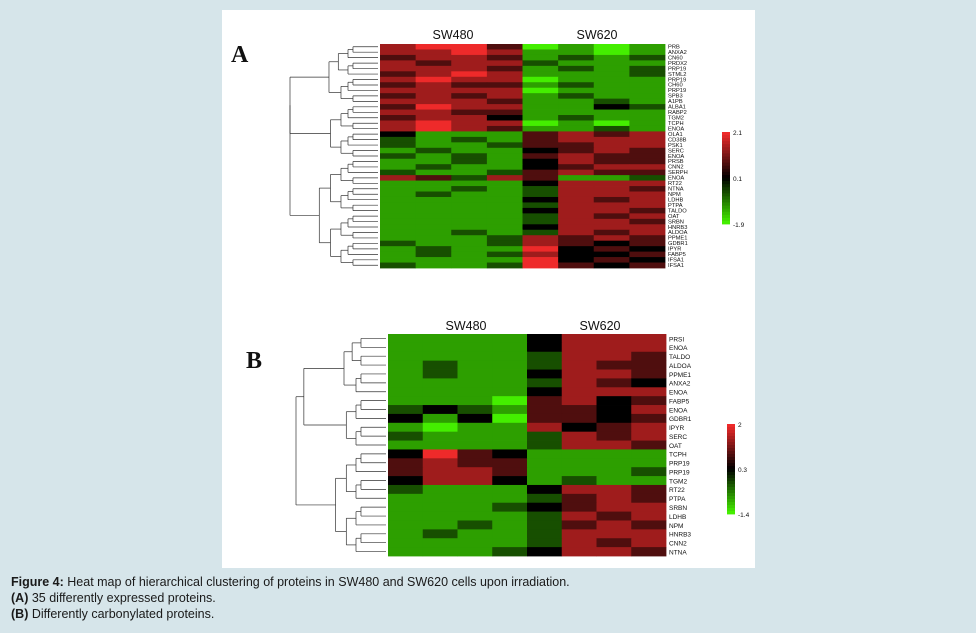  Describe the element at coordinates (676, 261) in the screenshot. I see `row-label: IFSA1` at that location.